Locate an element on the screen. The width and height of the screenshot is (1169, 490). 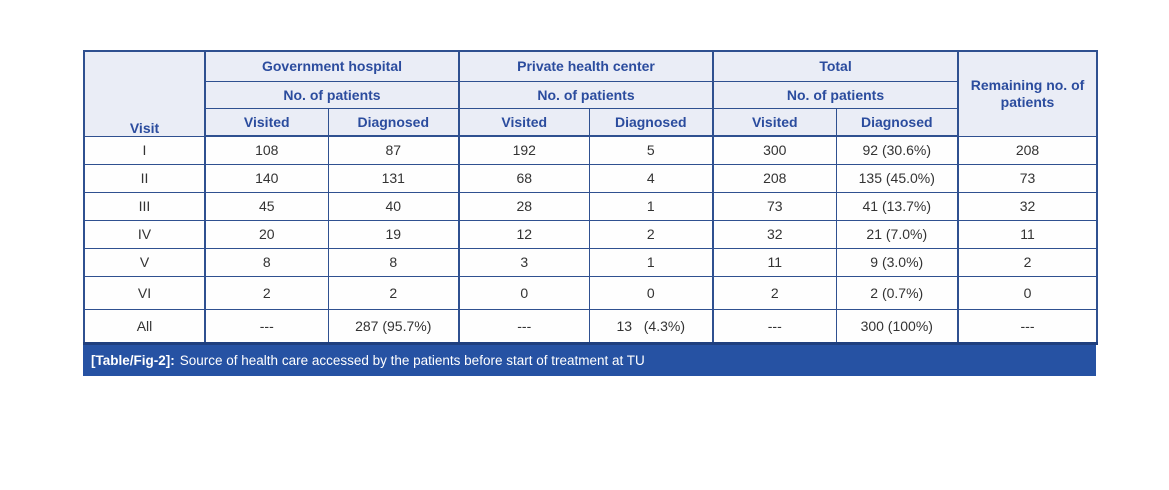
cell: 21 (7.0%) is located at coordinates (897, 234).